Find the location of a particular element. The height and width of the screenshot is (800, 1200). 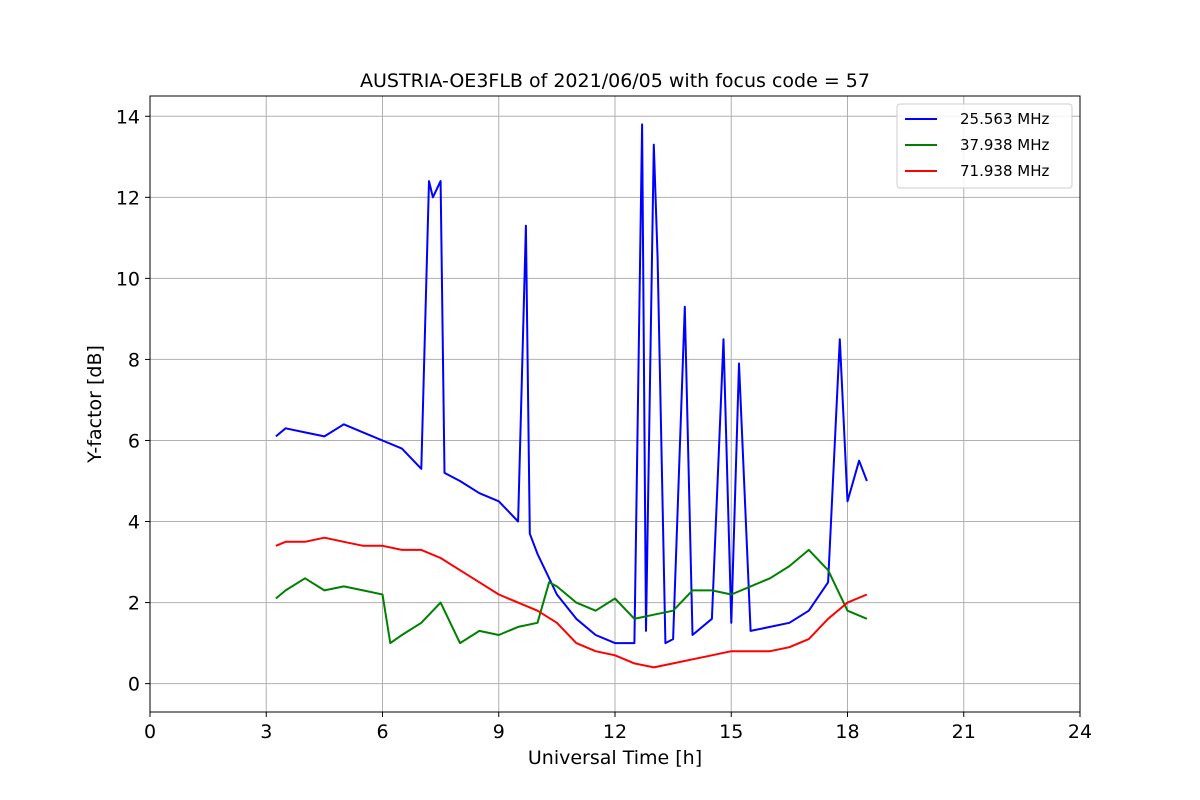

y-tick-label: 6 is located at coordinates (134, 441).